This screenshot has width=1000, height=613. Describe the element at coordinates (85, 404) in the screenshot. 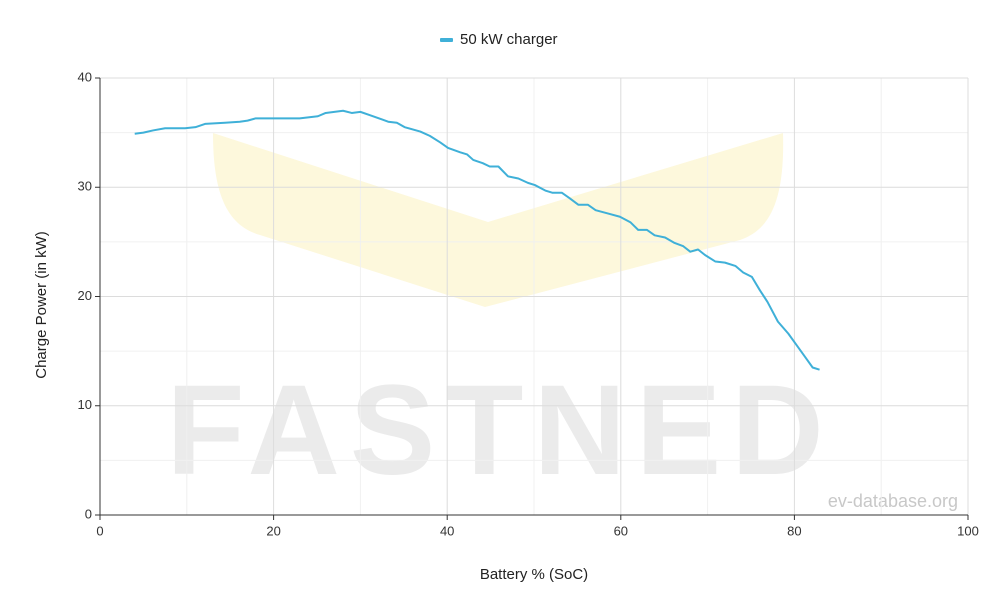

I see `y-tick-label: 10` at that location.